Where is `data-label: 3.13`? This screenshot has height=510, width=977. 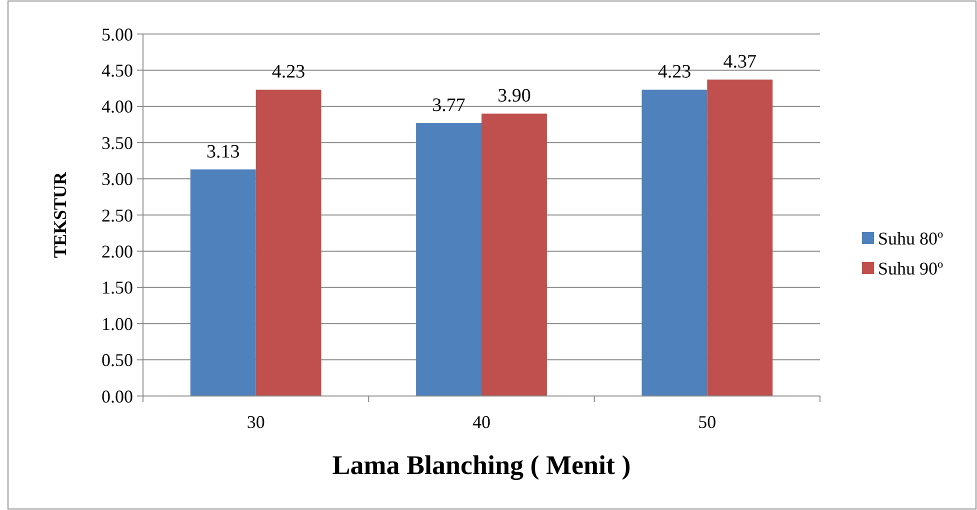
data-label: 3.13 is located at coordinates (223, 151).